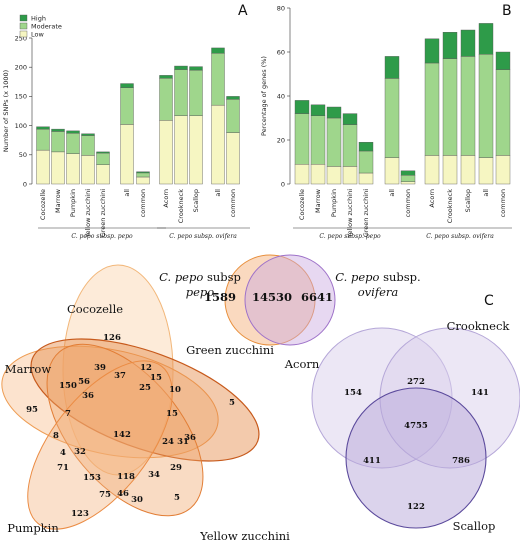 The height and width of the screenshot is (545, 520). Describe the element at coordinates (68, 414) in the screenshot. I see `v5-count: 7` at that location.